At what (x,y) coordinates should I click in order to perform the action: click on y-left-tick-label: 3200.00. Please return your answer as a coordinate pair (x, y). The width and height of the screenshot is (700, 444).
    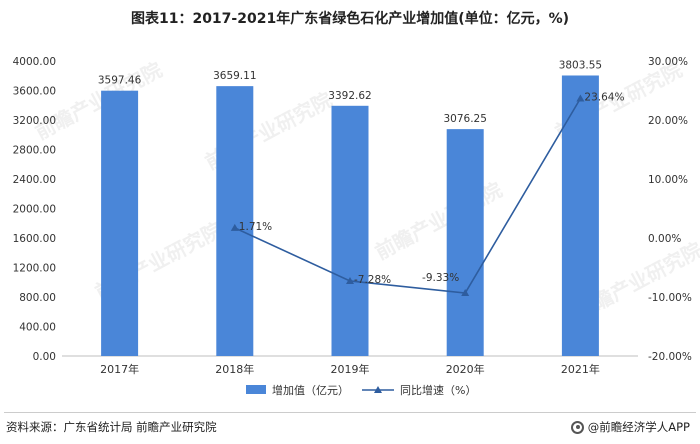
    Looking at the image, I should click on (34, 121).